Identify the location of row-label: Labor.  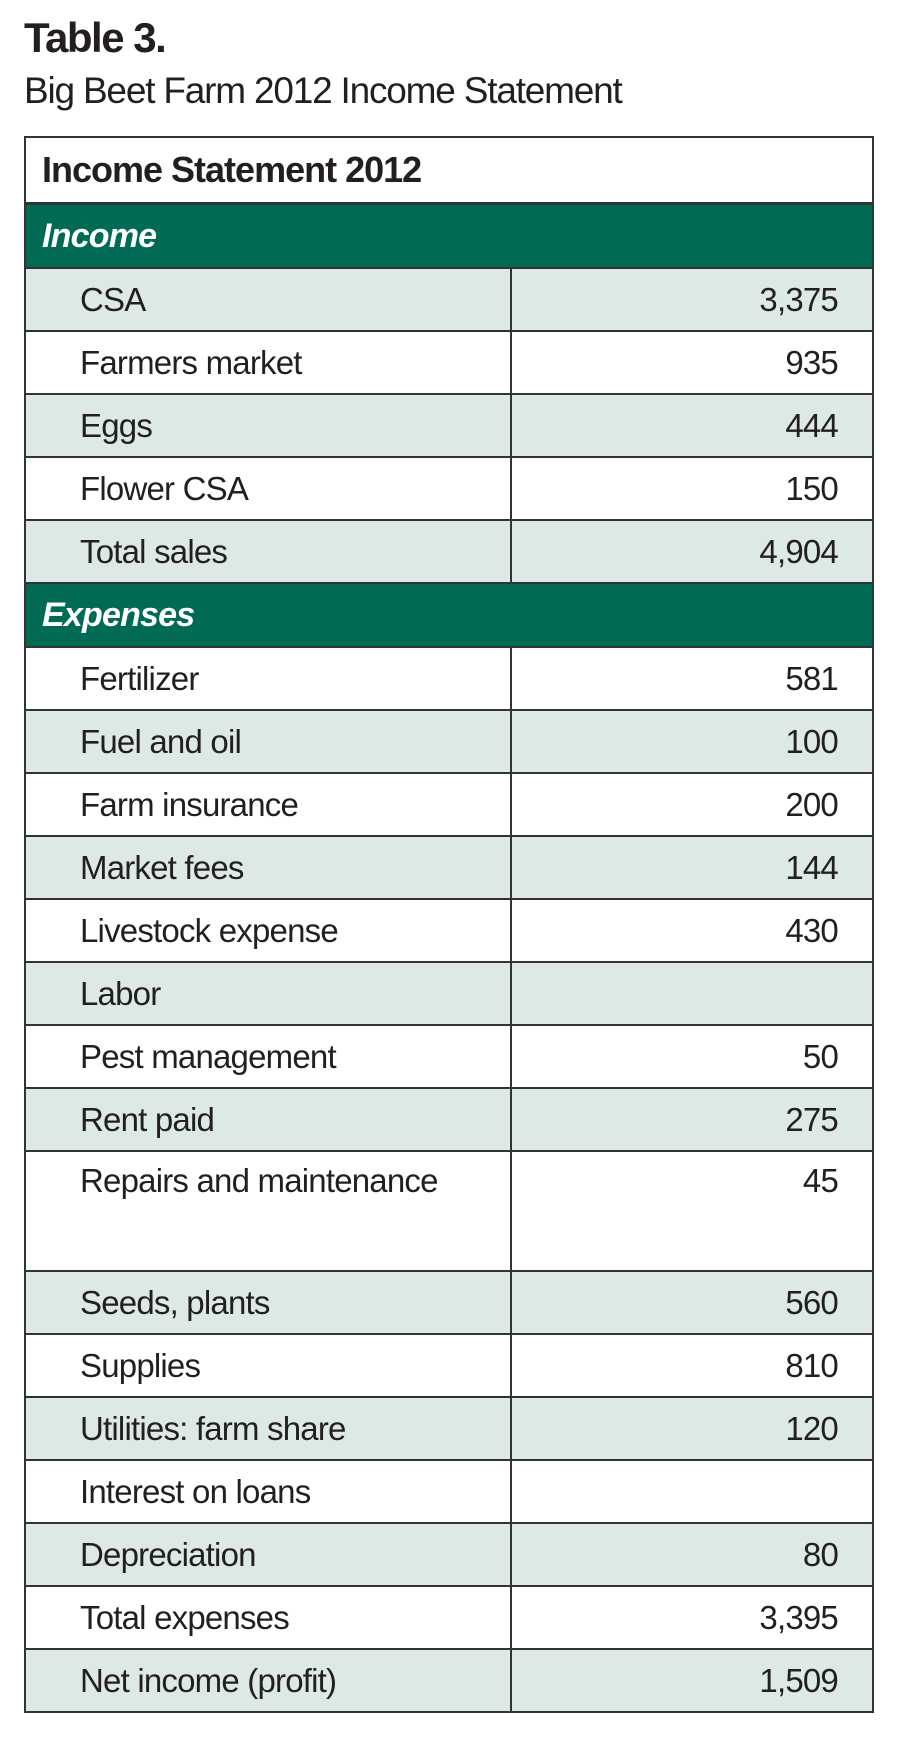
(268, 993).